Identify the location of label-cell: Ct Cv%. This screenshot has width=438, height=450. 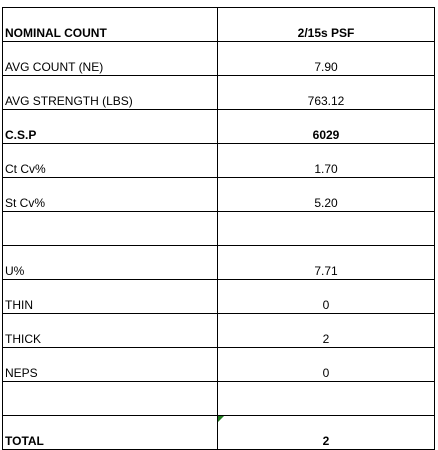
(110, 160).